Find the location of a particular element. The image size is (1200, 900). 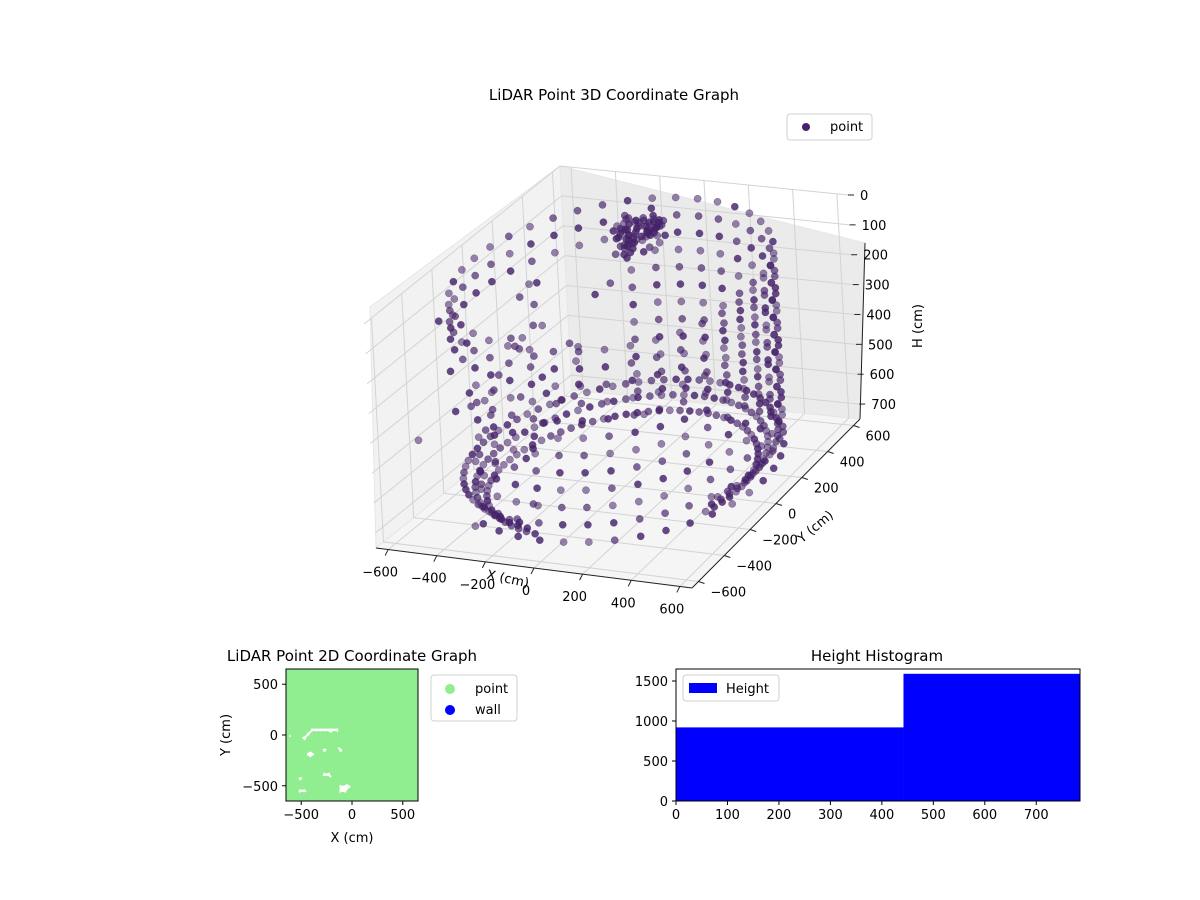

z-axis-line is located at coordinates (862, 331).